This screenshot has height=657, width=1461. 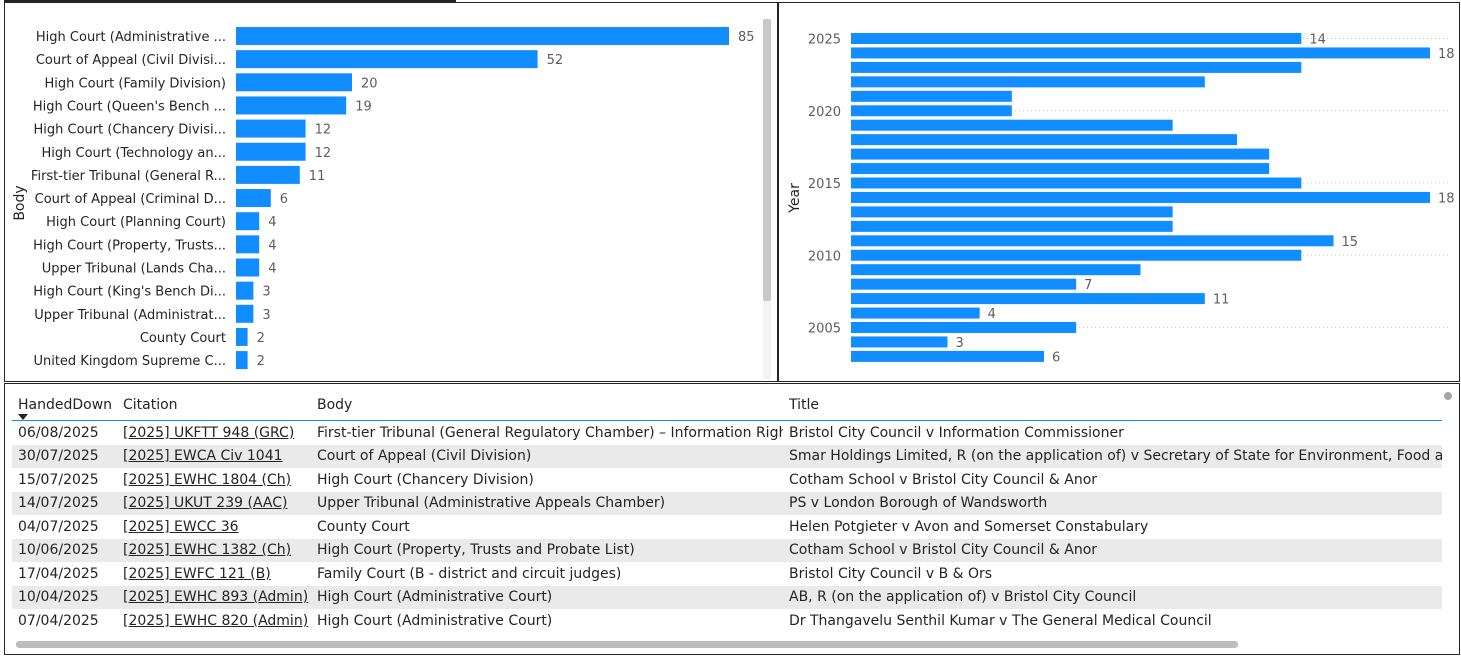 What do you see at coordinates (272, 245) in the screenshot?
I see `body-bar-value-label: 4` at bounding box center [272, 245].